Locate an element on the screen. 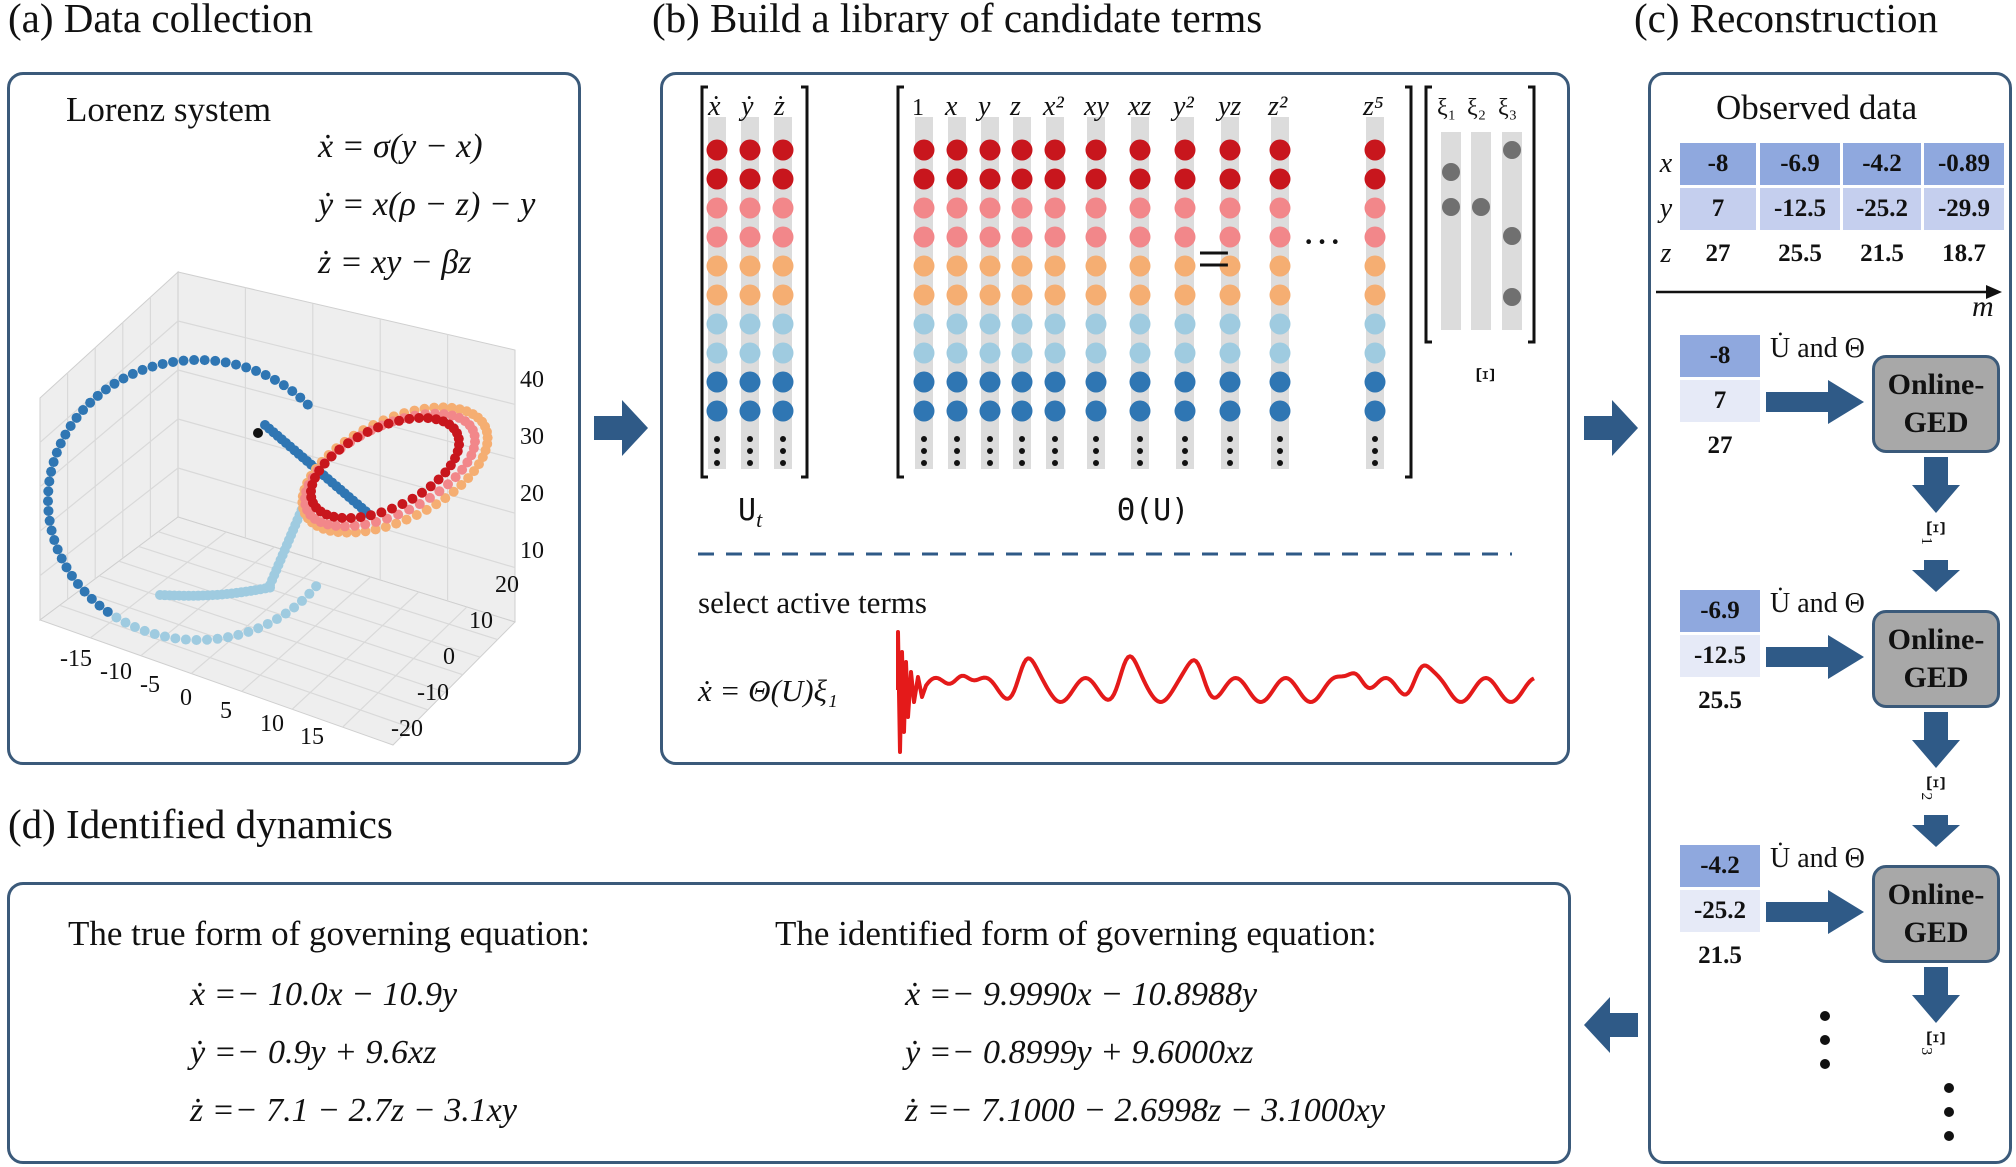  table-cell: -6.9 is located at coordinates (1800, 164).